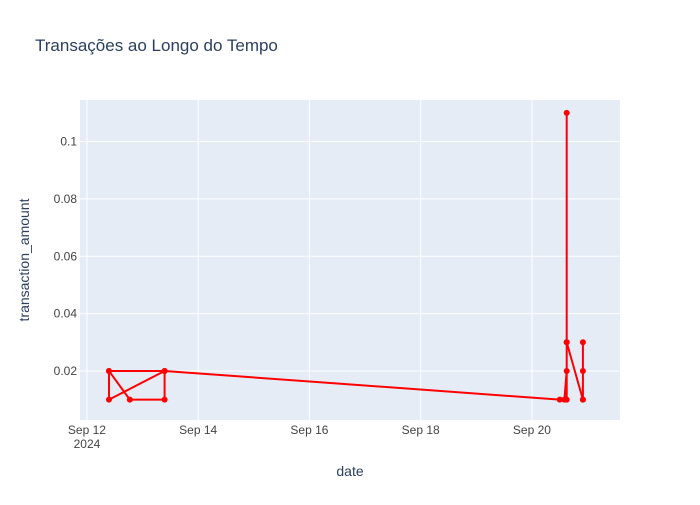 The width and height of the screenshot is (700, 505). What do you see at coordinates (66, 314) in the screenshot?
I see `y-tick-label: 0.04` at bounding box center [66, 314].